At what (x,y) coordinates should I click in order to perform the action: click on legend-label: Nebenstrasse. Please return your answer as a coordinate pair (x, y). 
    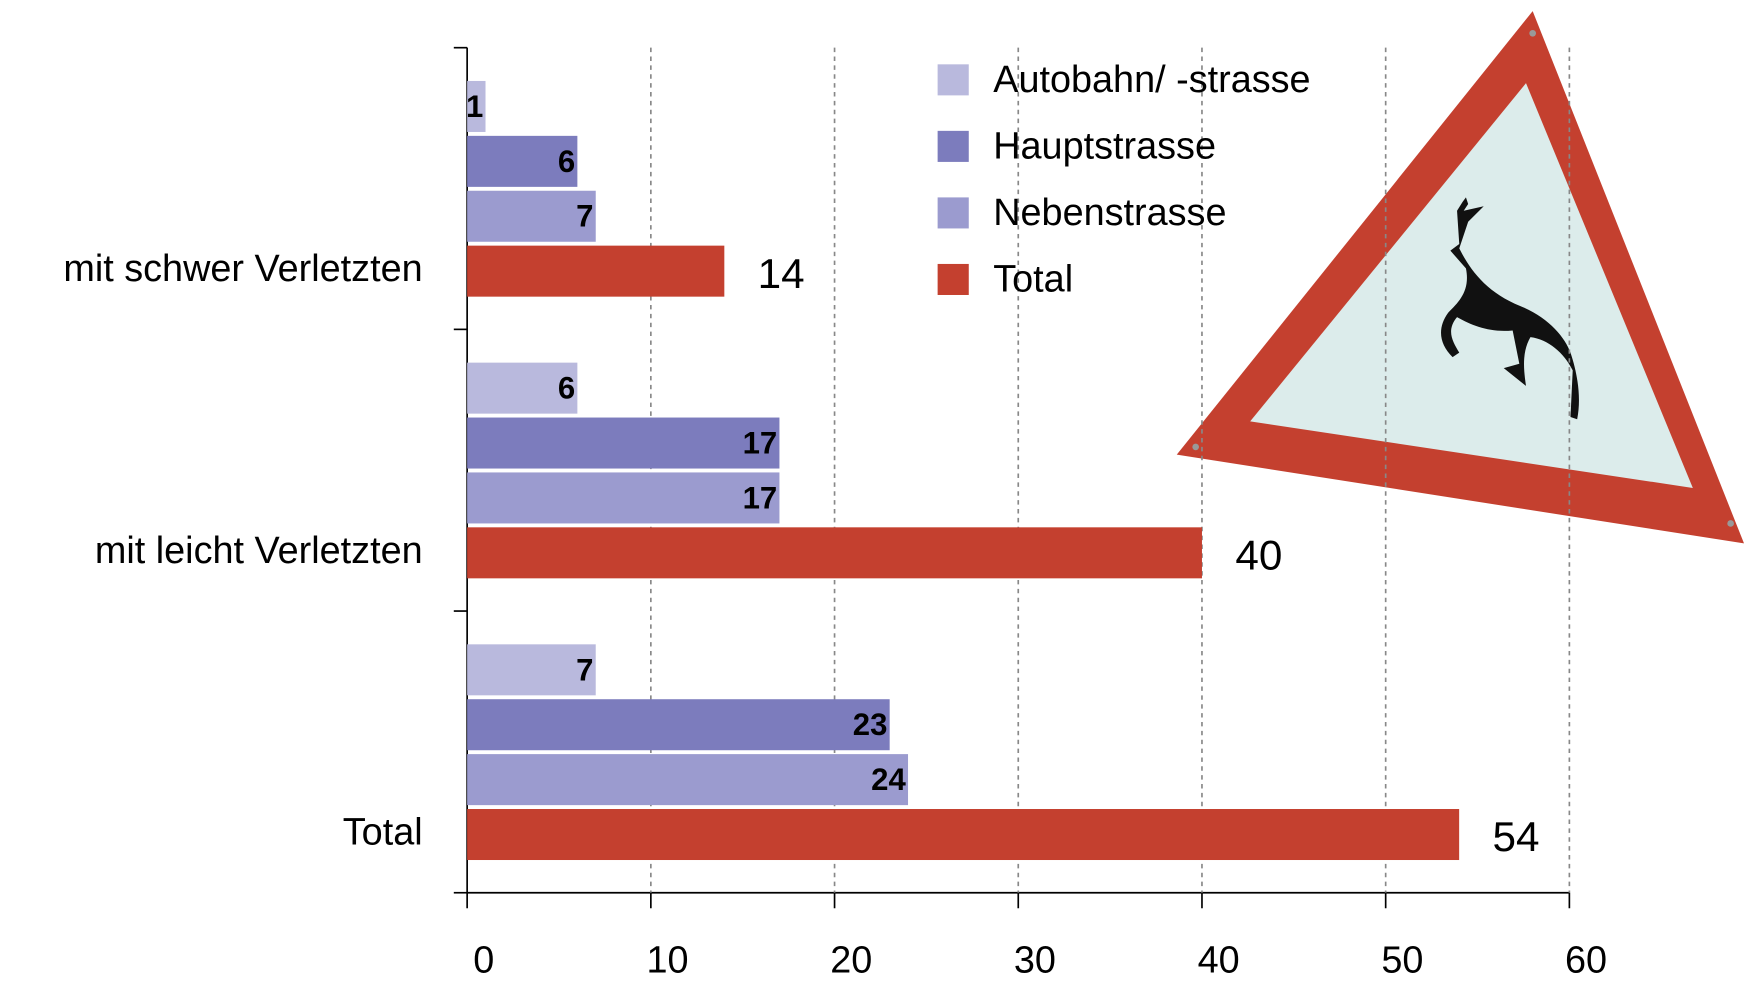
    Looking at the image, I should click on (1109, 213).